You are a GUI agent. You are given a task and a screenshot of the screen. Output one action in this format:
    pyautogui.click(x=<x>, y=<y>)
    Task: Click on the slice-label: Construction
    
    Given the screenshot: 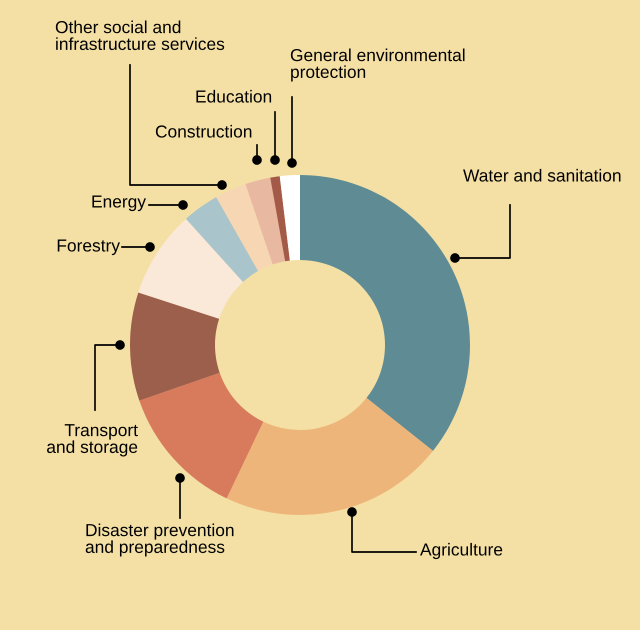 What is the action you would take?
    pyautogui.click(x=204, y=131)
    